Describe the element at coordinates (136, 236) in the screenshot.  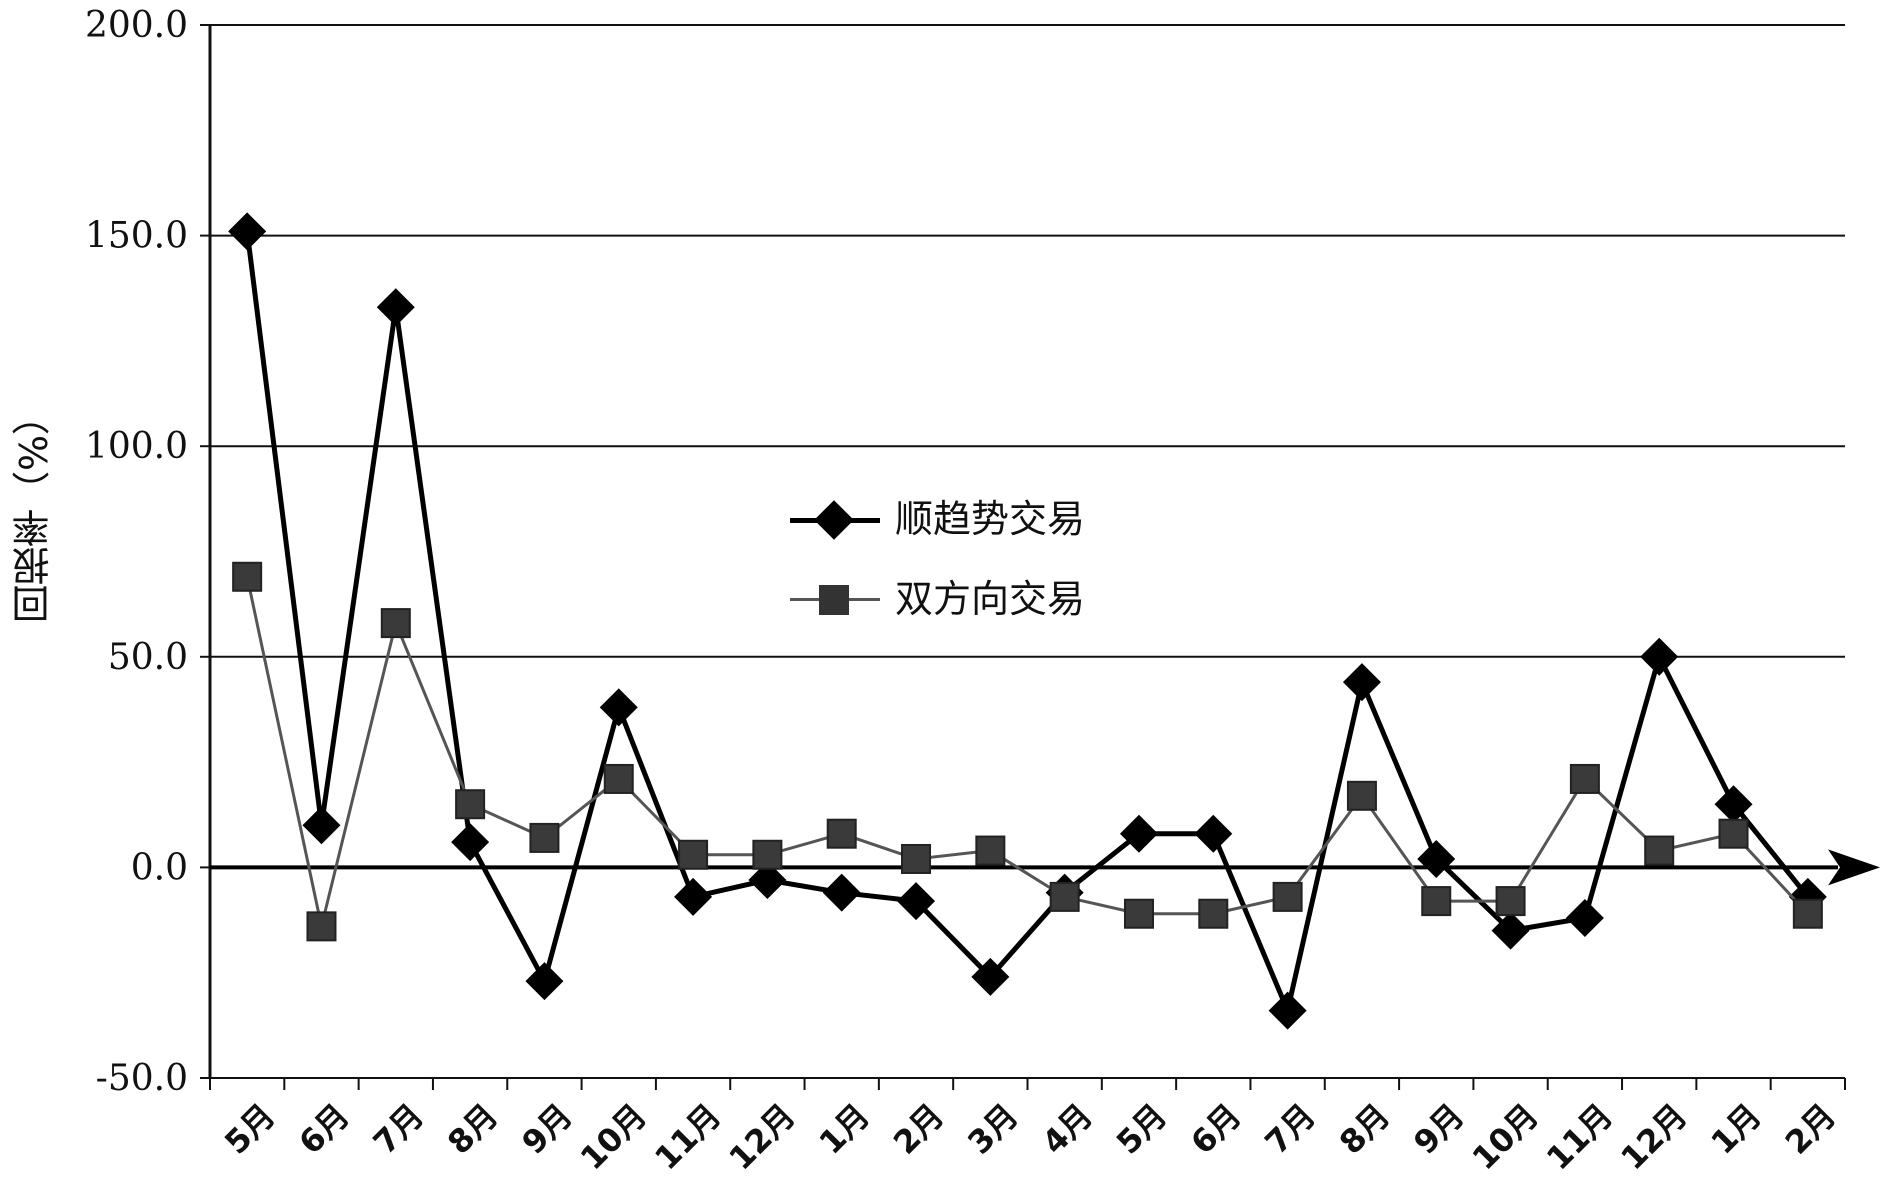
I see `y-tick-label: 150.0` at that location.